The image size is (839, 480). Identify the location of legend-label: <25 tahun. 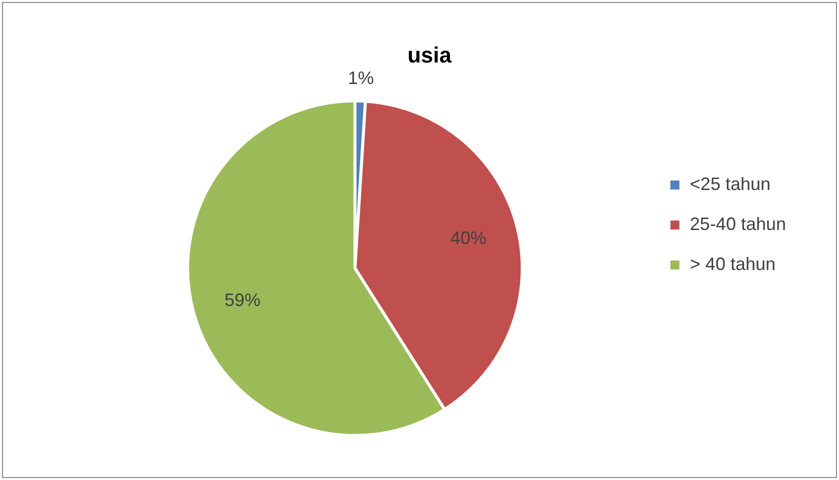
(730, 184).